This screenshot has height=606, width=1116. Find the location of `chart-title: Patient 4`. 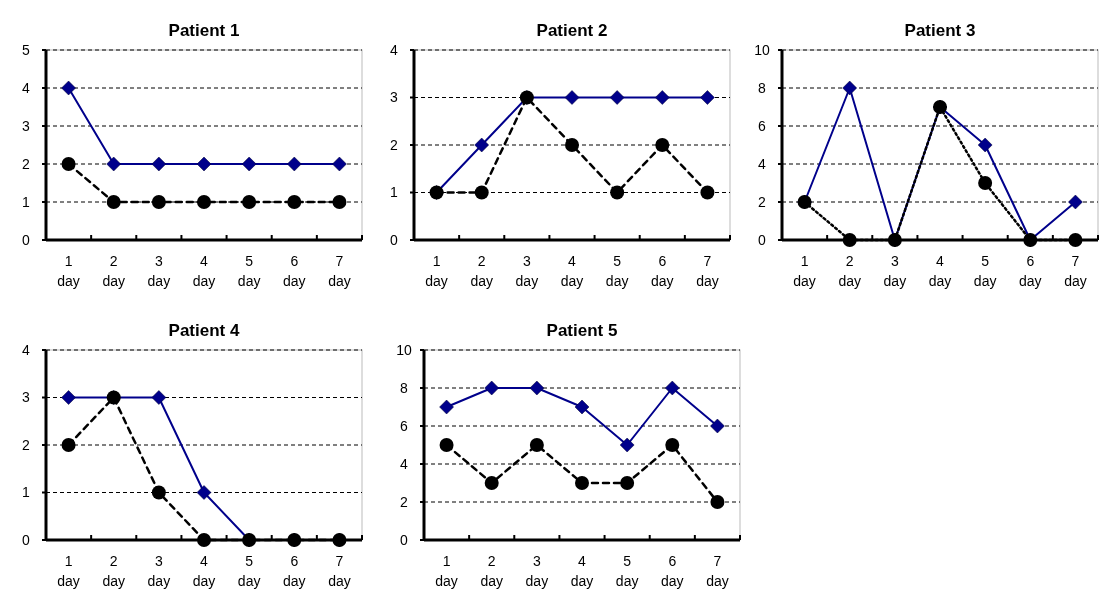

chart-title: Patient 4 is located at coordinates (204, 330).